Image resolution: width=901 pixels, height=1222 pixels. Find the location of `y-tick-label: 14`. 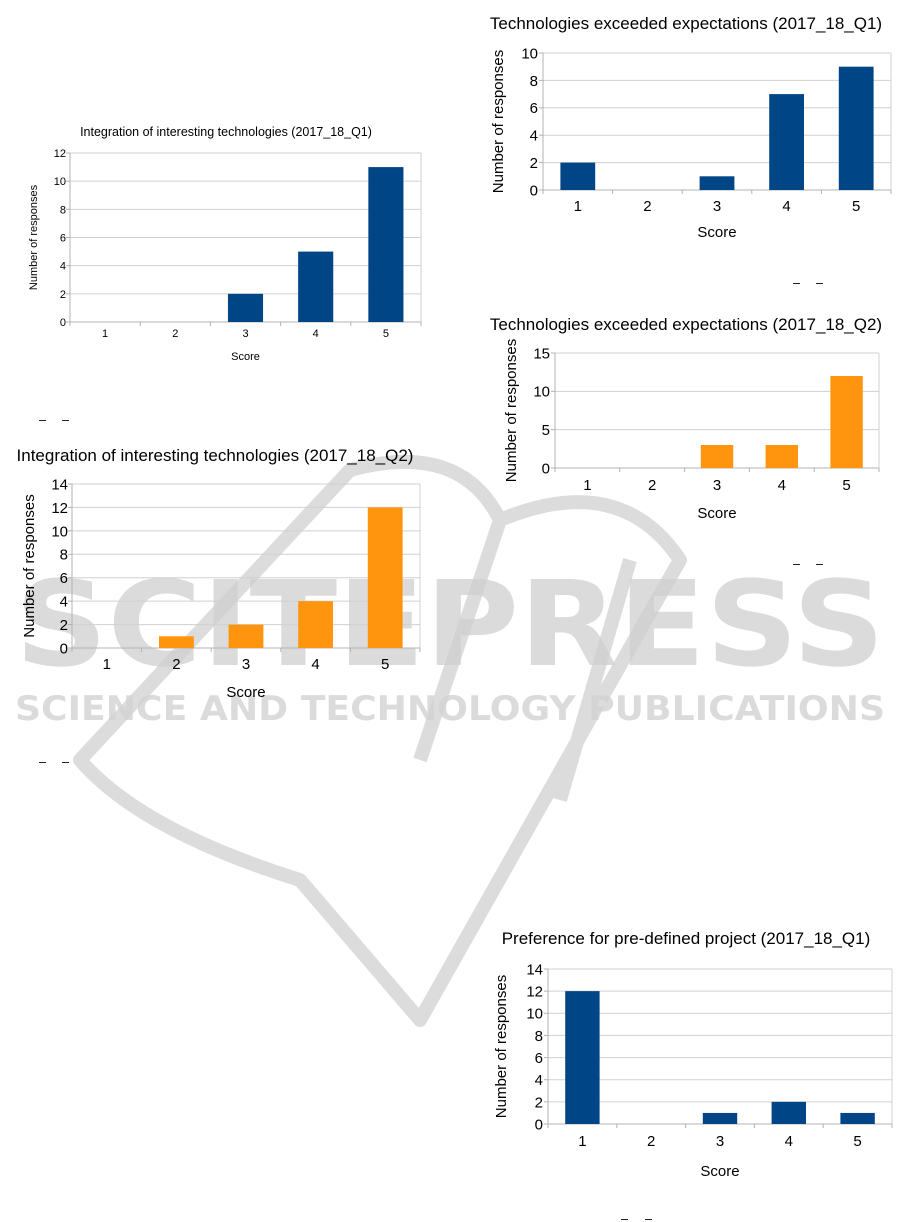

y-tick-label: 14 is located at coordinates (59, 484).